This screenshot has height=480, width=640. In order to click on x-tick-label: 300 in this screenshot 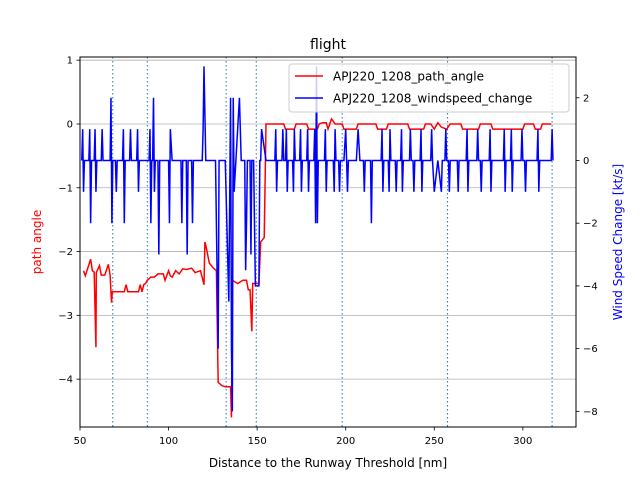, I will do `click(522, 441)`.